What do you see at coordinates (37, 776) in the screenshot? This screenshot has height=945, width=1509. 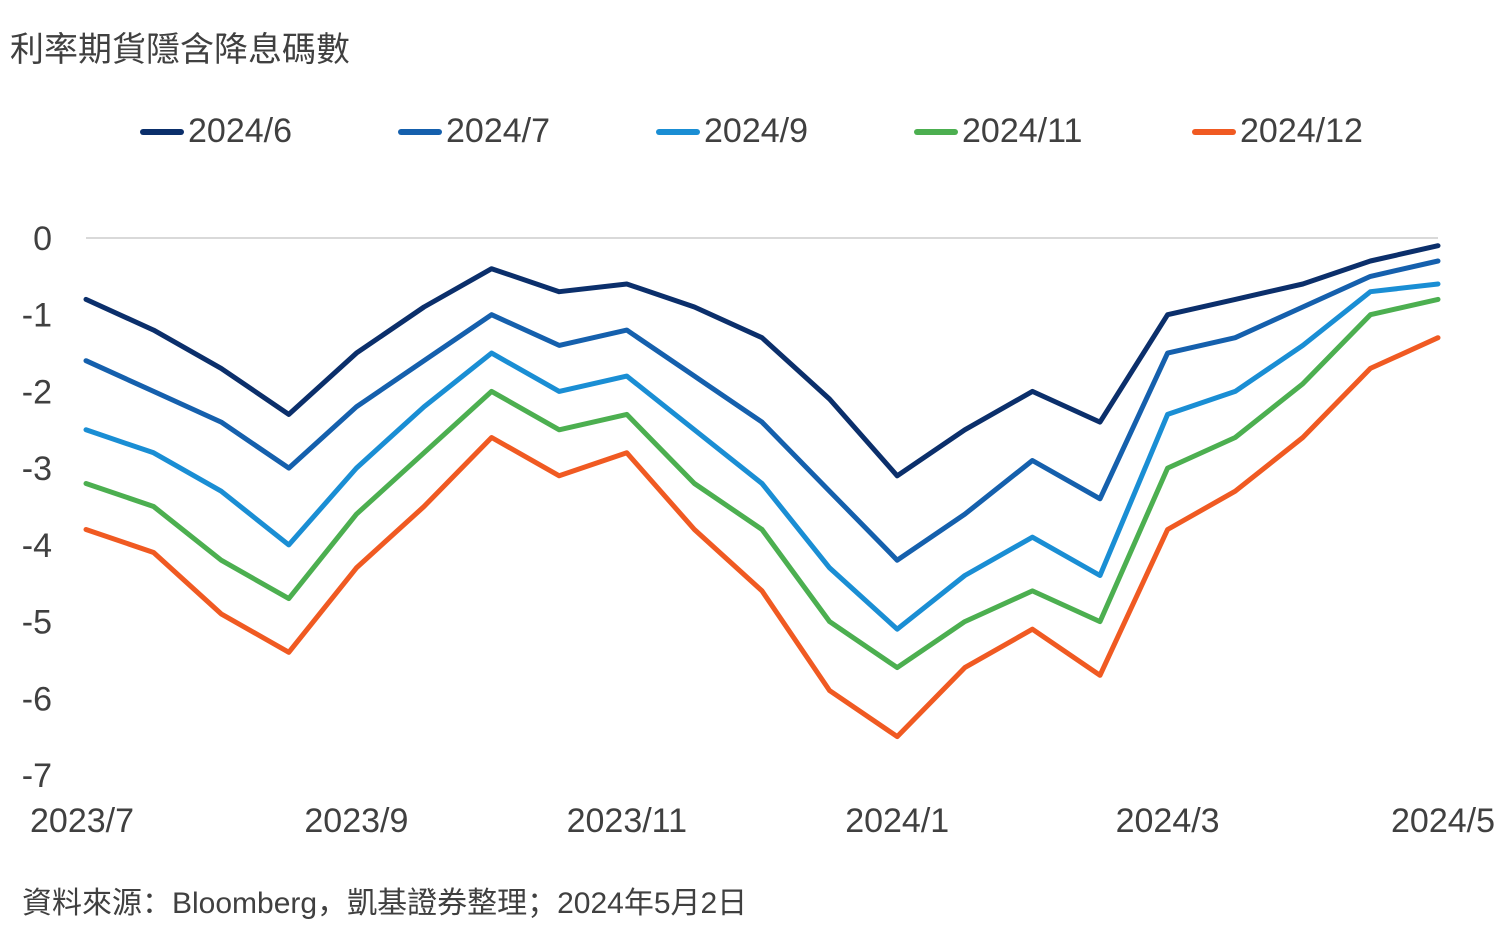 I see `y-tick-label: -7` at bounding box center [37, 776].